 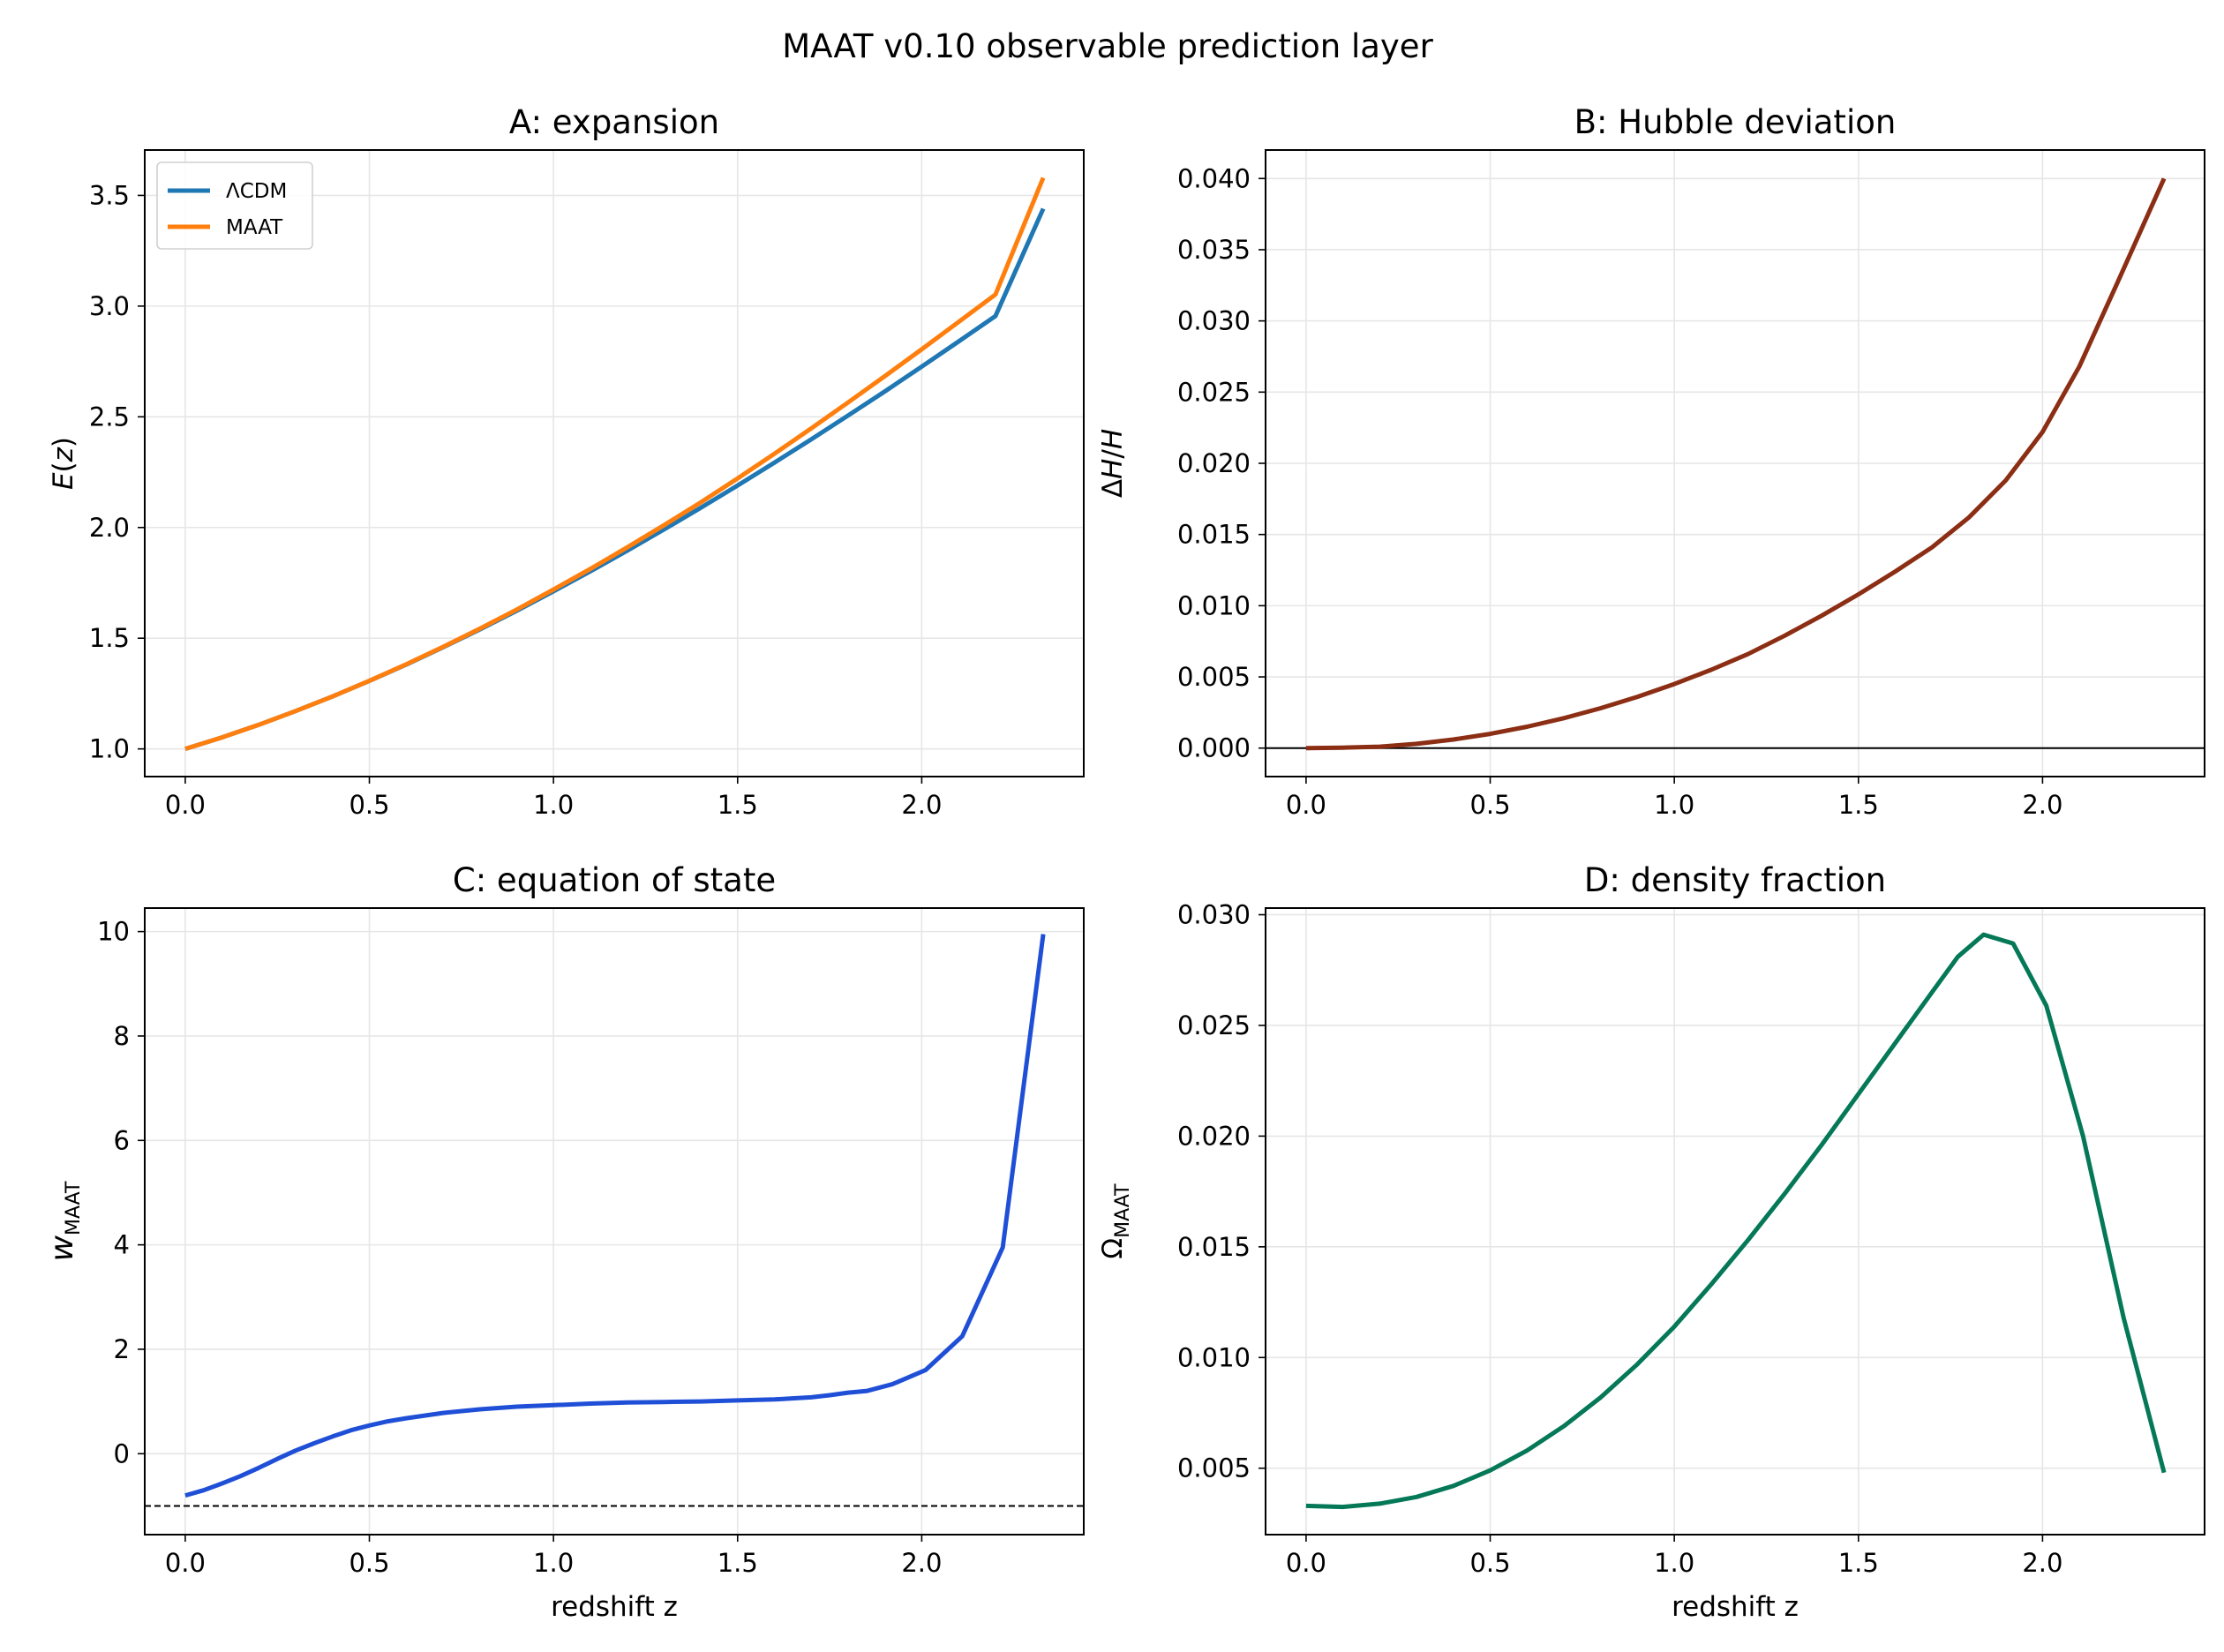 What do you see at coordinates (1214, 1025) in the screenshot?
I see `panel-d-ytick-label: 0.025` at bounding box center [1214, 1025].